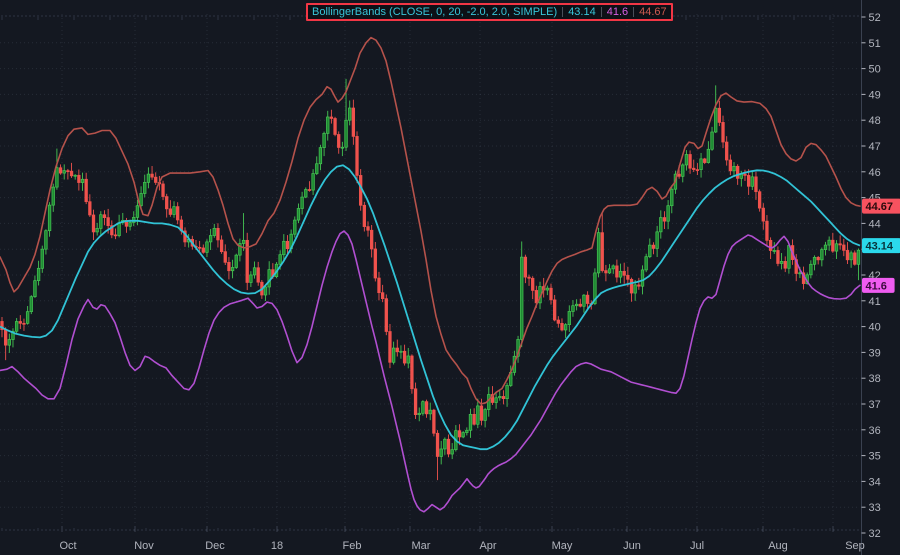 The image size is (900, 555). I want to click on time-axis, so click(431, 543).